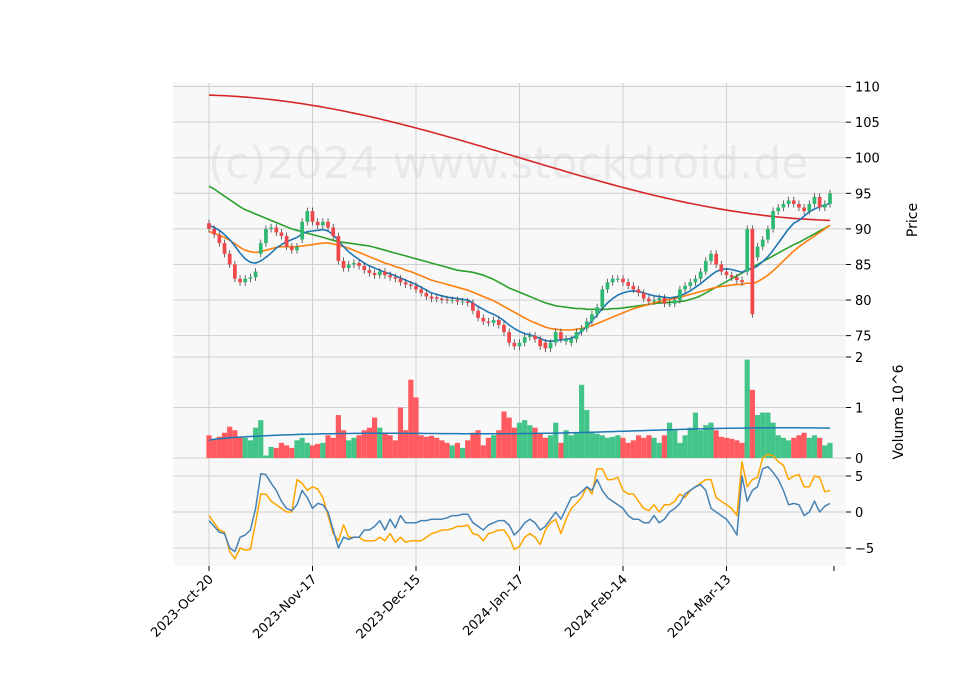 This screenshot has height=690, width=960. Describe the element at coordinates (389, 607) in the screenshot. I see `x-tick-label: 2023-Dec-15` at that location.